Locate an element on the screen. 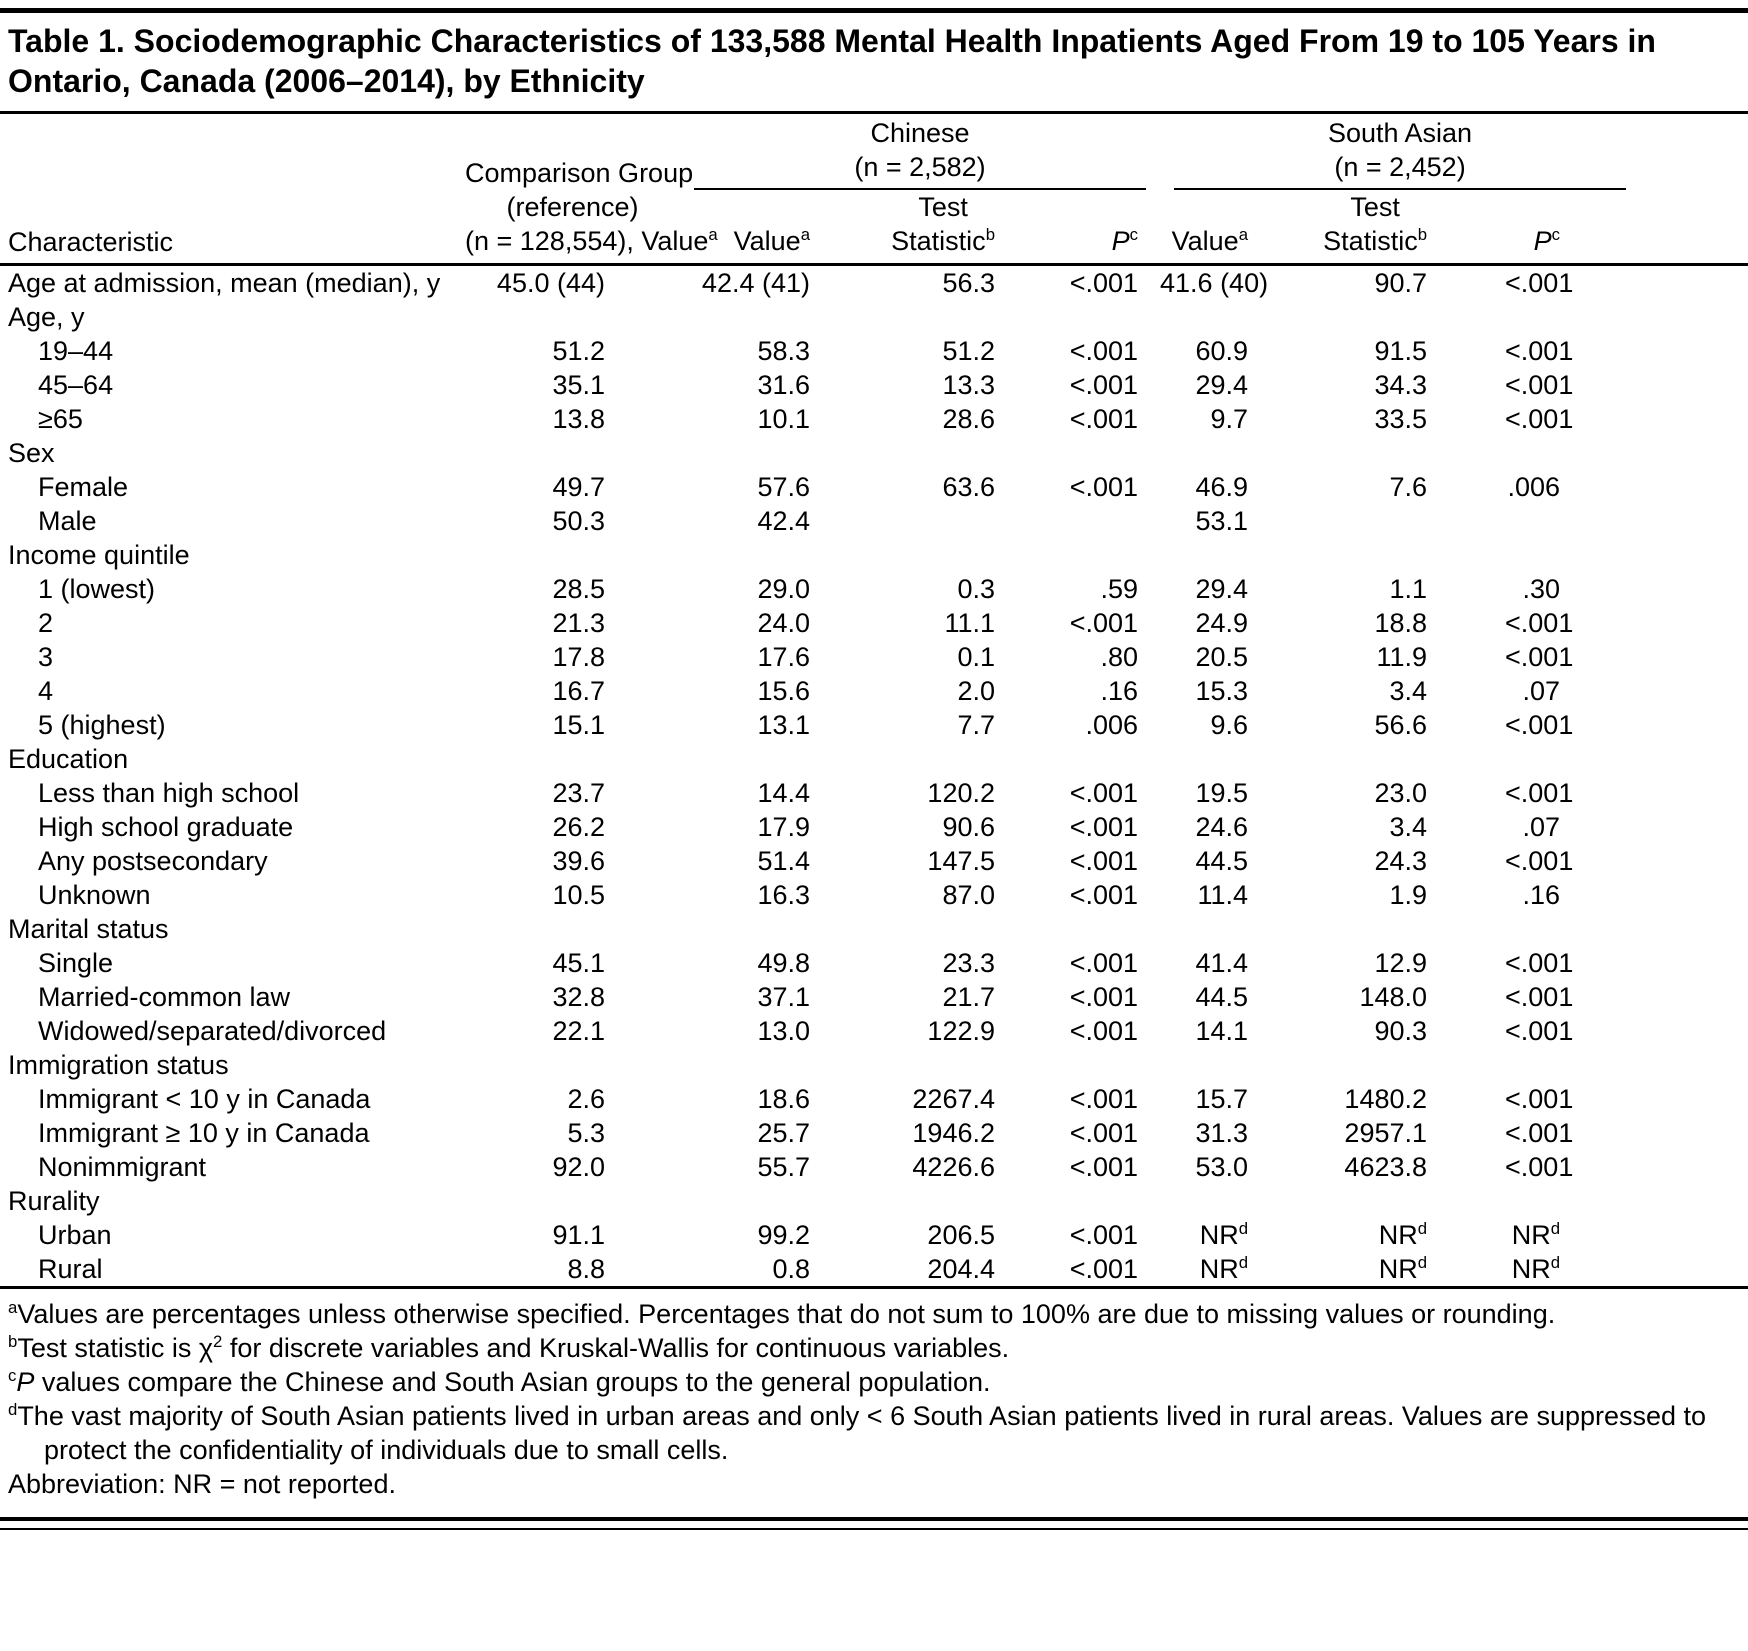 This screenshot has height=1651, width=1748. table-row: Female 49.7 57.6 63.6 <.001 46.9 7.6 .006 is located at coordinates (874, 487).